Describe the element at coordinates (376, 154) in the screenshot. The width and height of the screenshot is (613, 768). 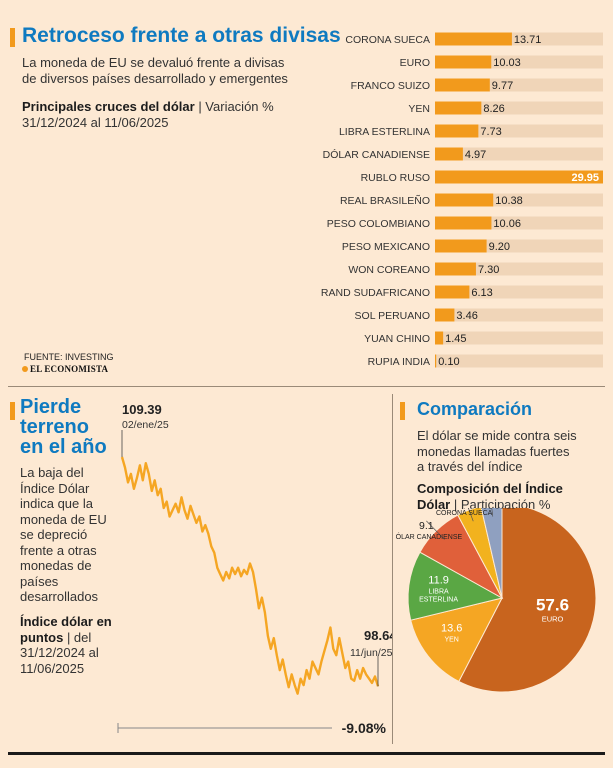
I see `bar-category-label: DÓLAR CANADIENSE` at that location.